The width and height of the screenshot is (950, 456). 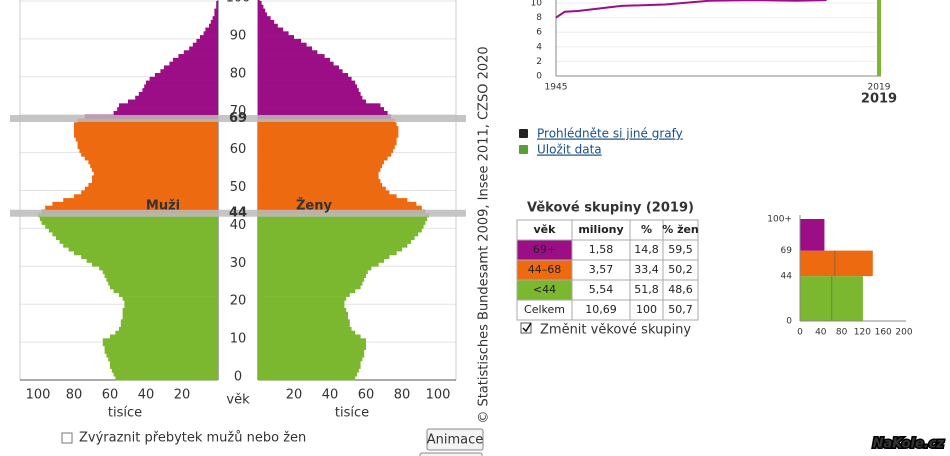 What do you see at coordinates (691, 9) in the screenshot?
I see `trend-line` at bounding box center [691, 9].